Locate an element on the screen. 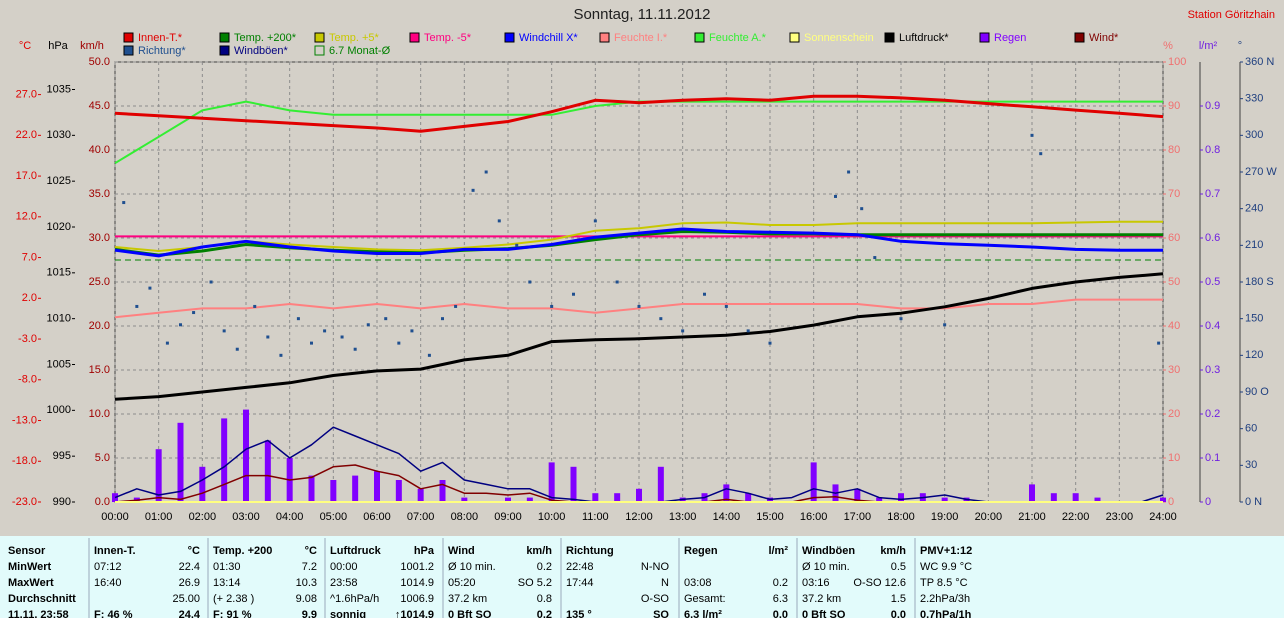  x-tick-label: 07:00 is located at coordinates (421, 517).